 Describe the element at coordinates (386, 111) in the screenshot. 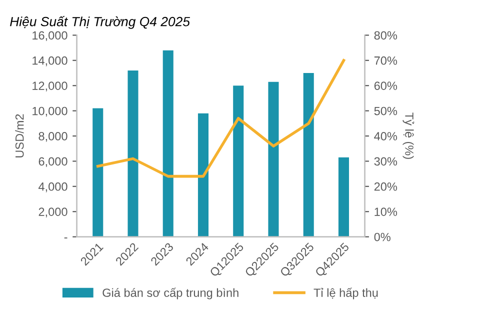

I see `y2-tick-label: 50%` at that location.